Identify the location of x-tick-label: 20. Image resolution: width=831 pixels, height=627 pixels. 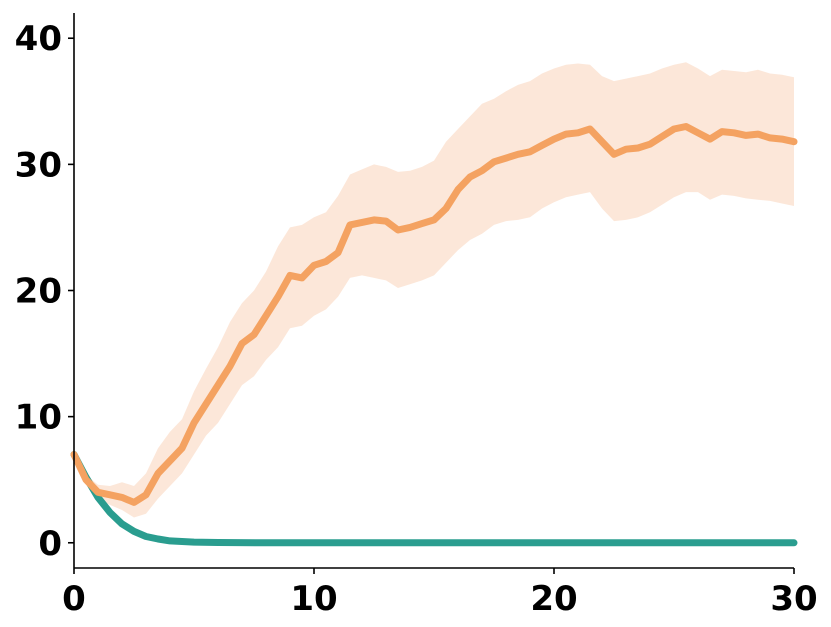
(553, 599).